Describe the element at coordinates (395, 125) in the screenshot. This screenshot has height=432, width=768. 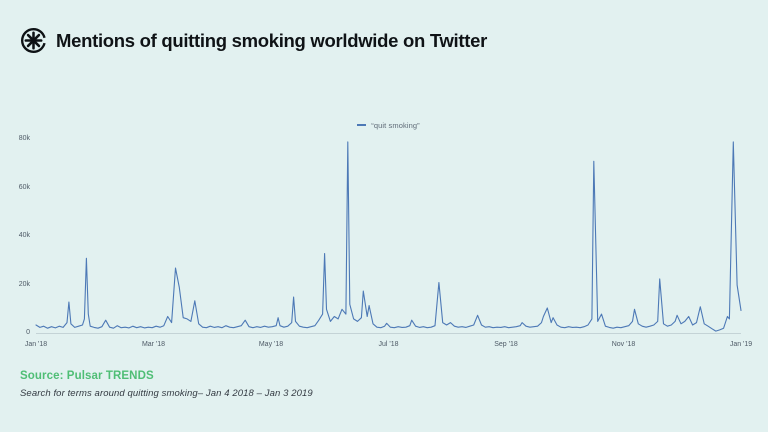
I see `legend-label: “quit smoking”` at that location.